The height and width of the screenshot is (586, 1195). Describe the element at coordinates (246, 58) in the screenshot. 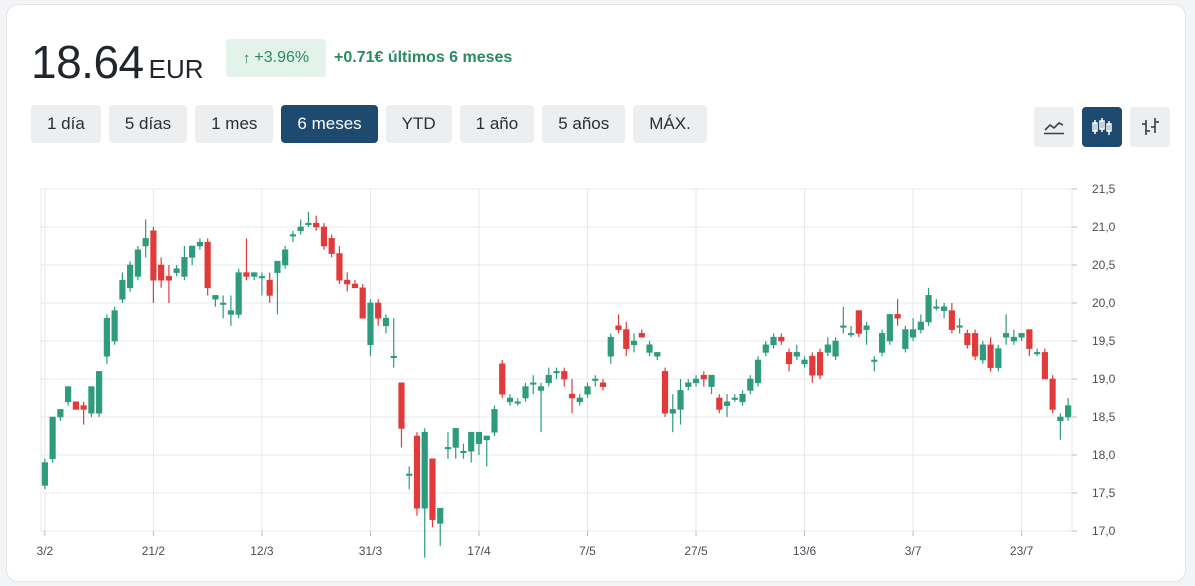

I see `arrow-up-icon: ↑` at that location.